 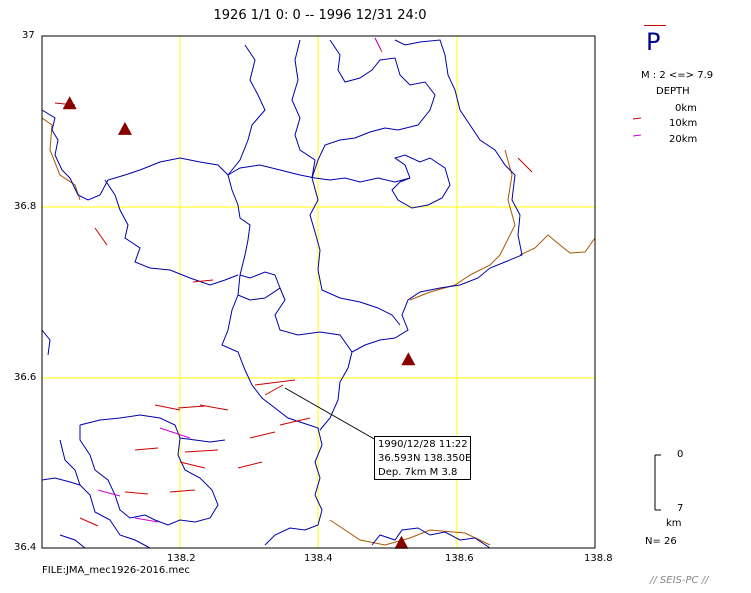 I want to click on lon-label-138-4: 138.4, so click(x=318, y=558).